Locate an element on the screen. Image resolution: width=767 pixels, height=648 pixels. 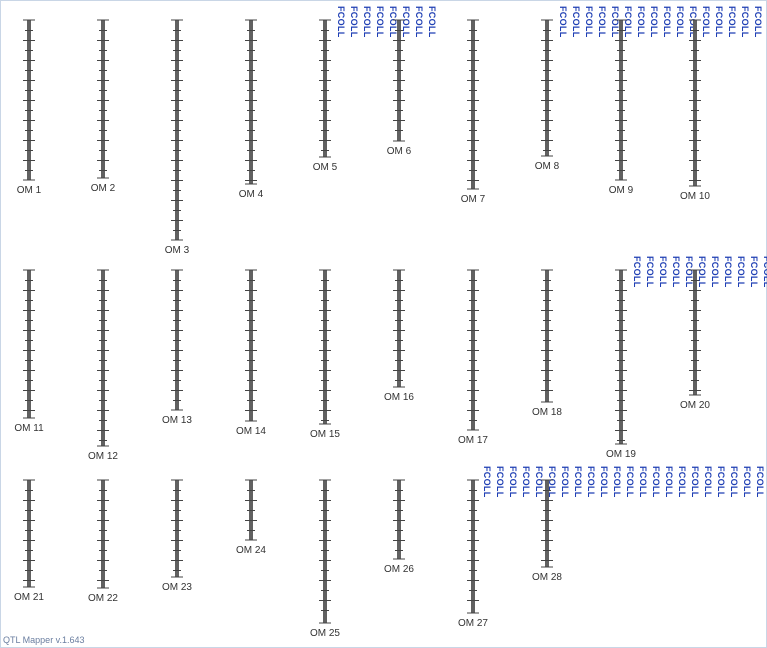
linkage-group: OM 4 is located at coordinates (251, 109).